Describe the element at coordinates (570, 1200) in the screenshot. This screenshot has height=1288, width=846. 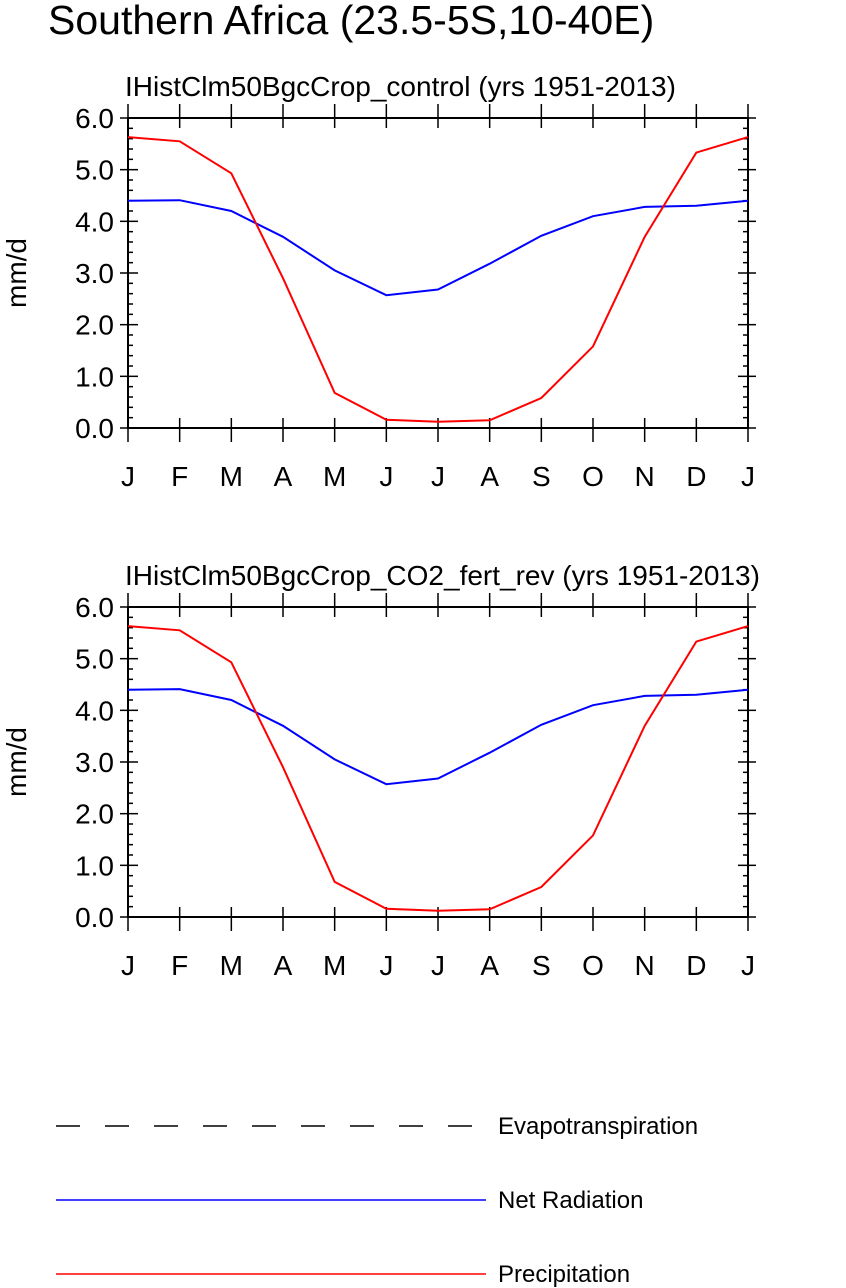
I see `legend-label: Net Radiation` at that location.